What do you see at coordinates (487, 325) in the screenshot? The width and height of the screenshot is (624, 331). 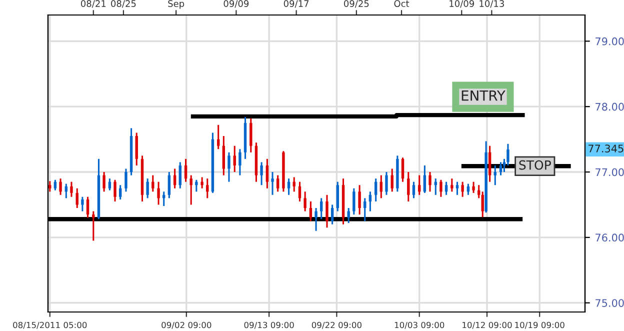 I see `x-tick-label: 10/12 09:00` at bounding box center [487, 325].